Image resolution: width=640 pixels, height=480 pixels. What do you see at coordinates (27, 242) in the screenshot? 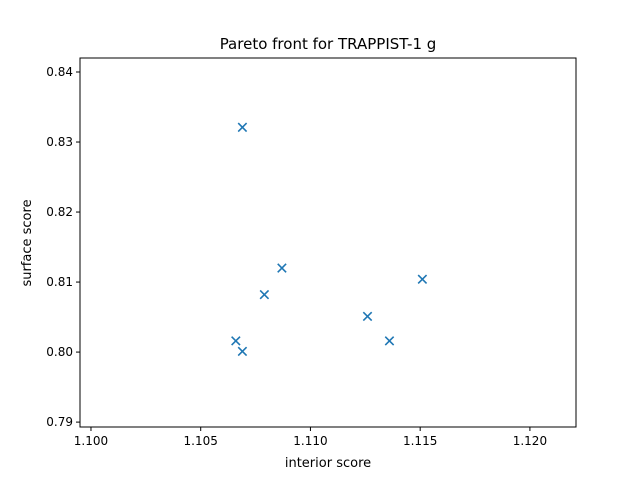
I see `y-axis-label: surface score` at bounding box center [27, 242].